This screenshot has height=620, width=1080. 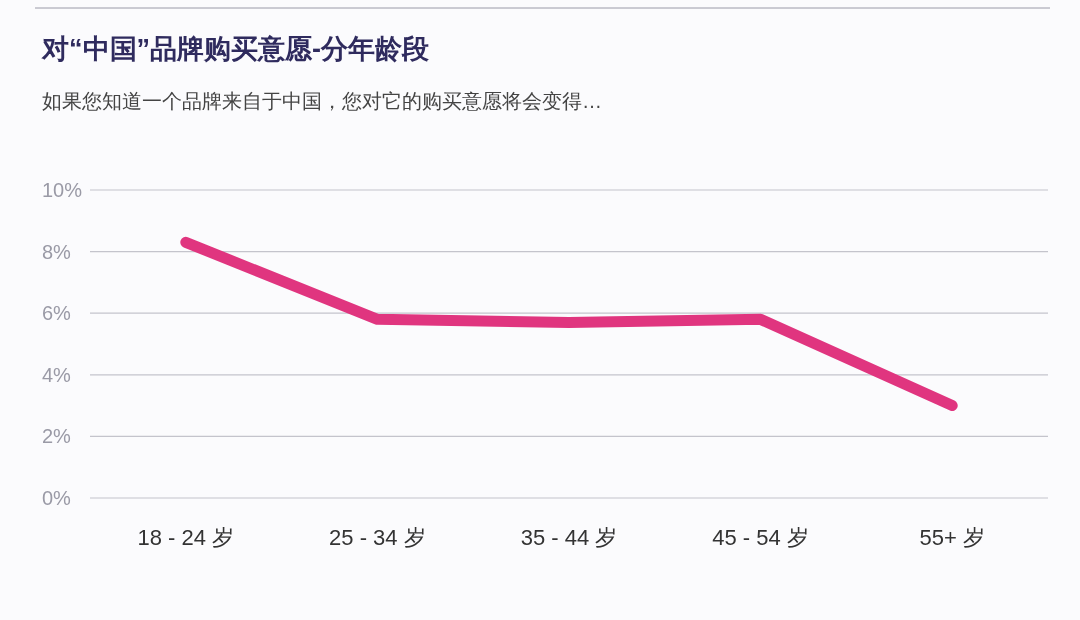 What do you see at coordinates (235, 49) in the screenshot?
I see `chart-title: 对“中国”品牌购买意愿-分年龄段` at bounding box center [235, 49].